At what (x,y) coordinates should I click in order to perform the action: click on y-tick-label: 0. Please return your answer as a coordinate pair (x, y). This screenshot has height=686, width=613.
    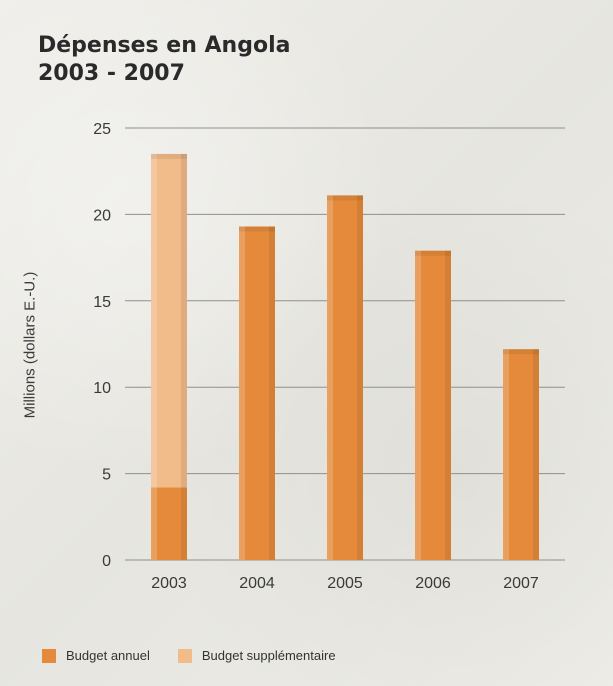
    Looking at the image, I should click on (106, 561).